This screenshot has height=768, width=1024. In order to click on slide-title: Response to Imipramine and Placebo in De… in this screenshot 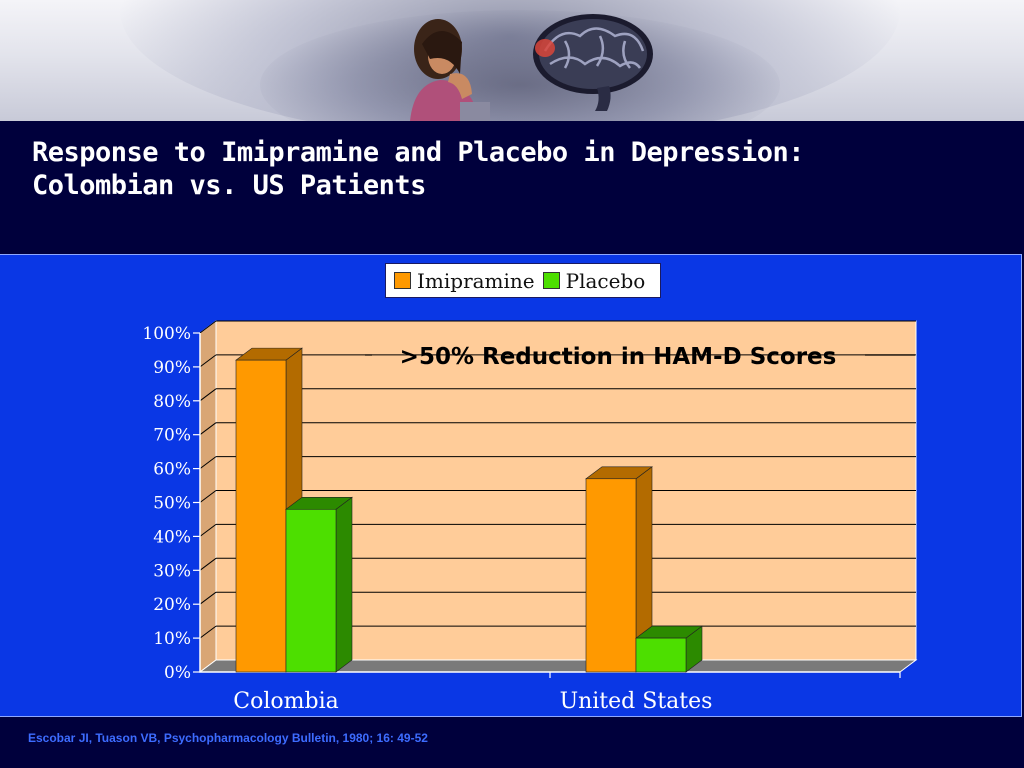, I will do `click(418, 169)`.